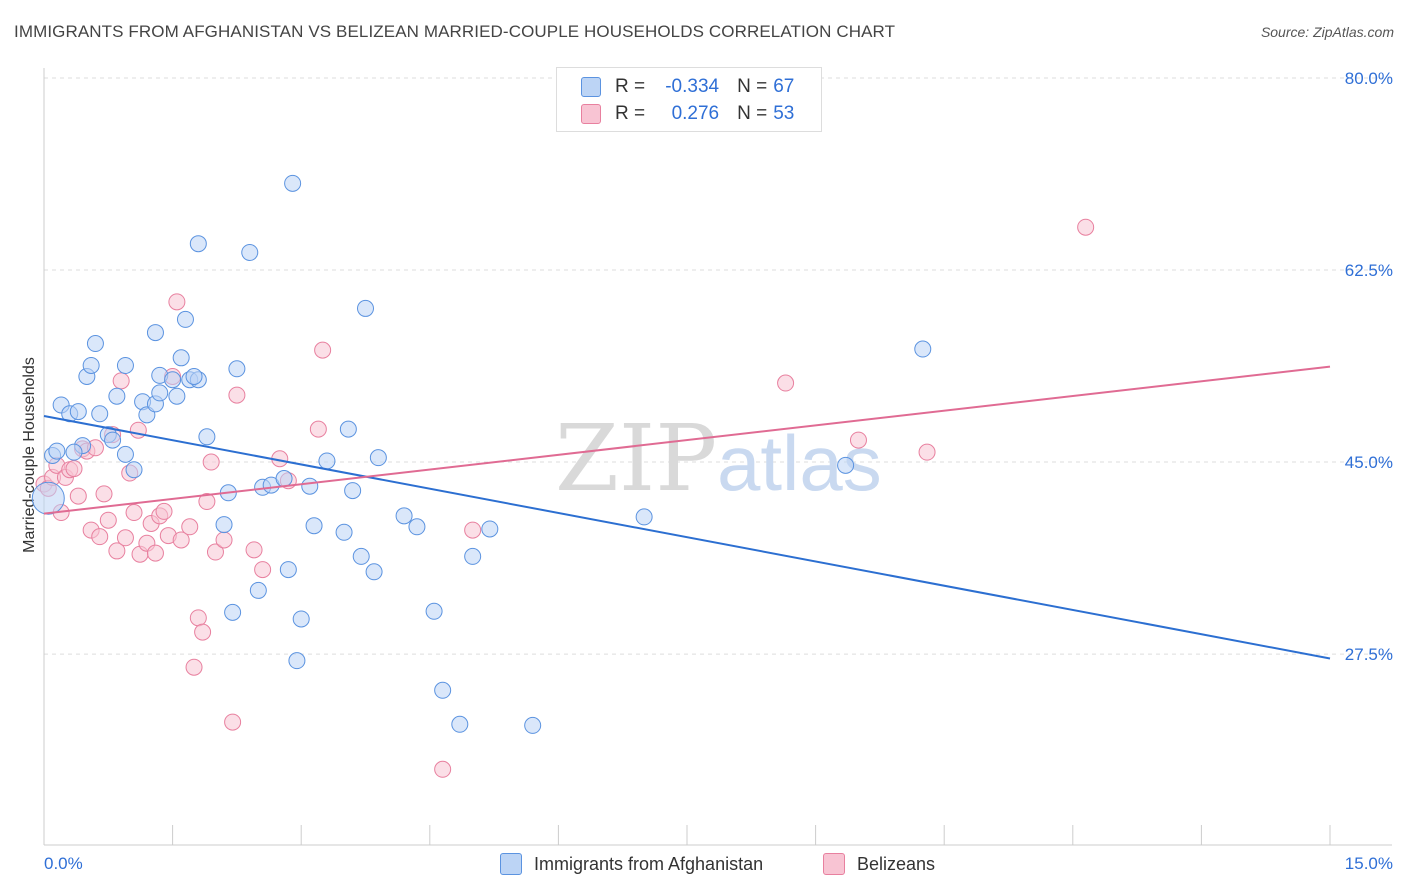  What do you see at coordinates (1327, 32) in the screenshot?
I see `source-label: Source: ZipAtlas.com` at bounding box center [1327, 32].